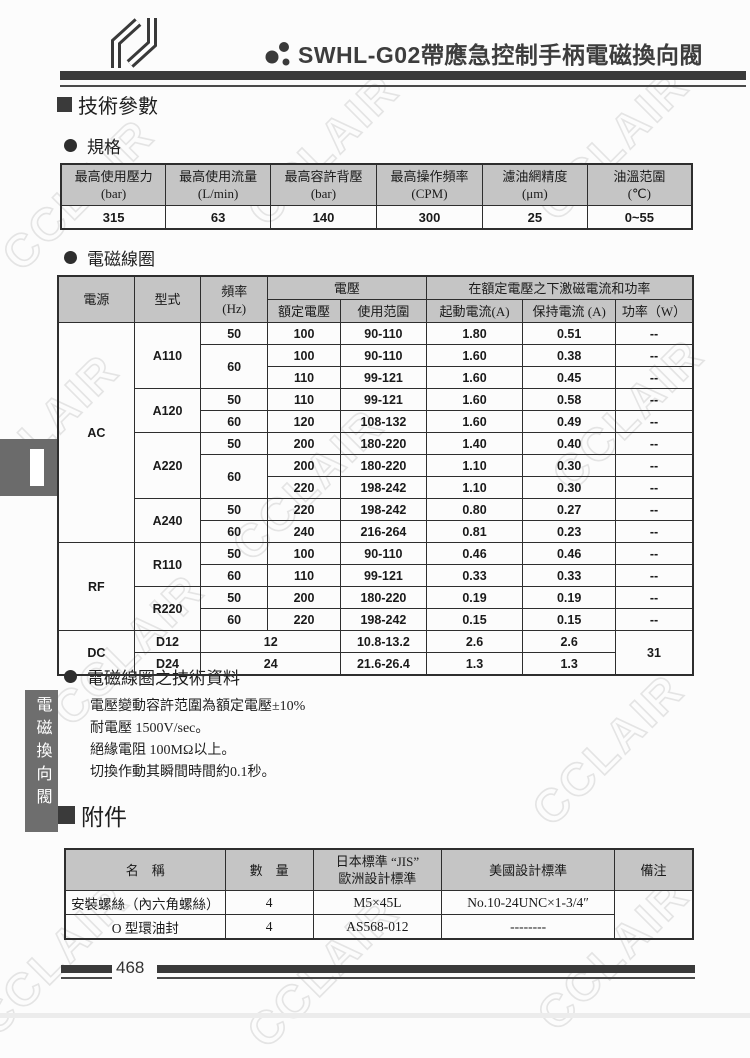 The image size is (750, 1058). I want to click on square-bullet-icon, so click(66, 815).